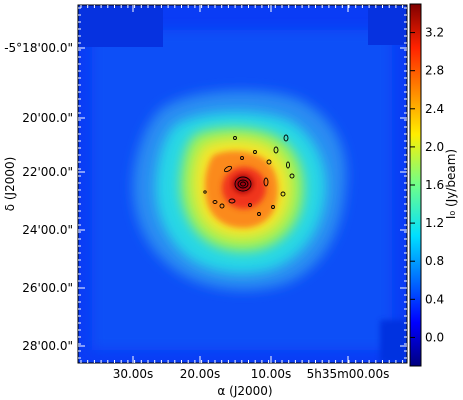 This screenshot has height=400, width=463. I want to click on x-tick-label: 5h35m00.00s, so click(348, 374).